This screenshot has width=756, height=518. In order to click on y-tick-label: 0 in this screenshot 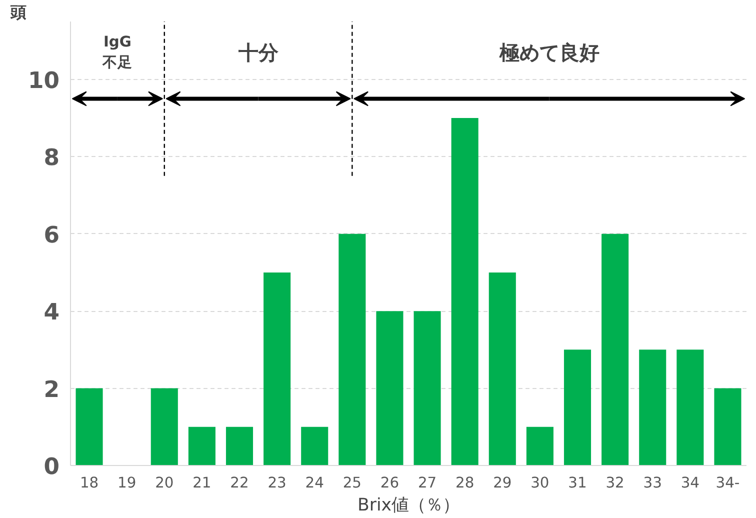, I will do `click(52, 467)`.